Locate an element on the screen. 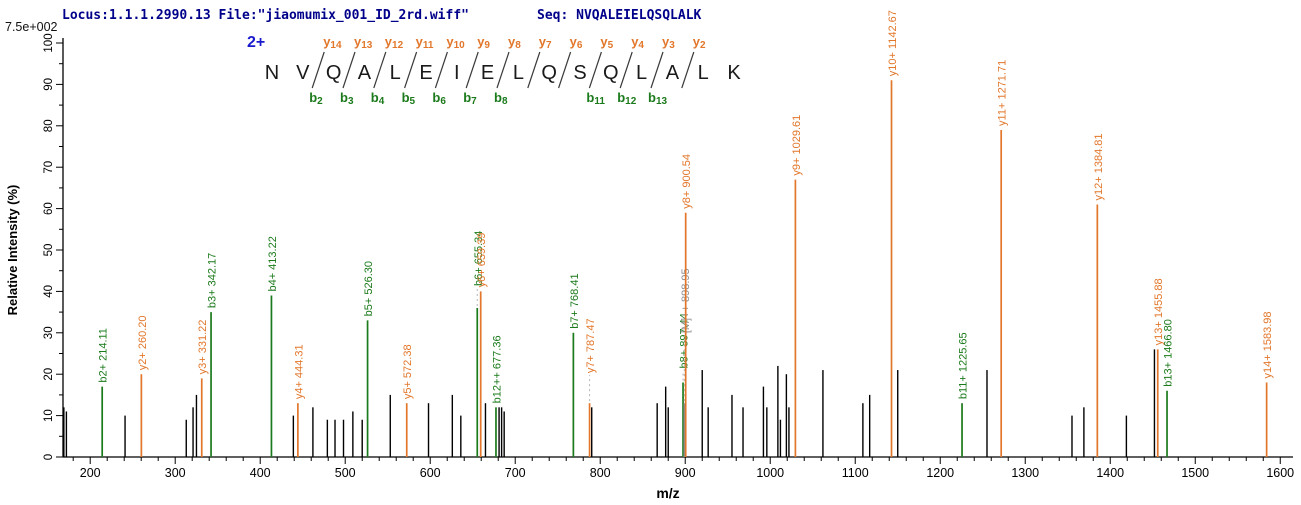  b13-ion-label: b13 is located at coordinates (658, 98).